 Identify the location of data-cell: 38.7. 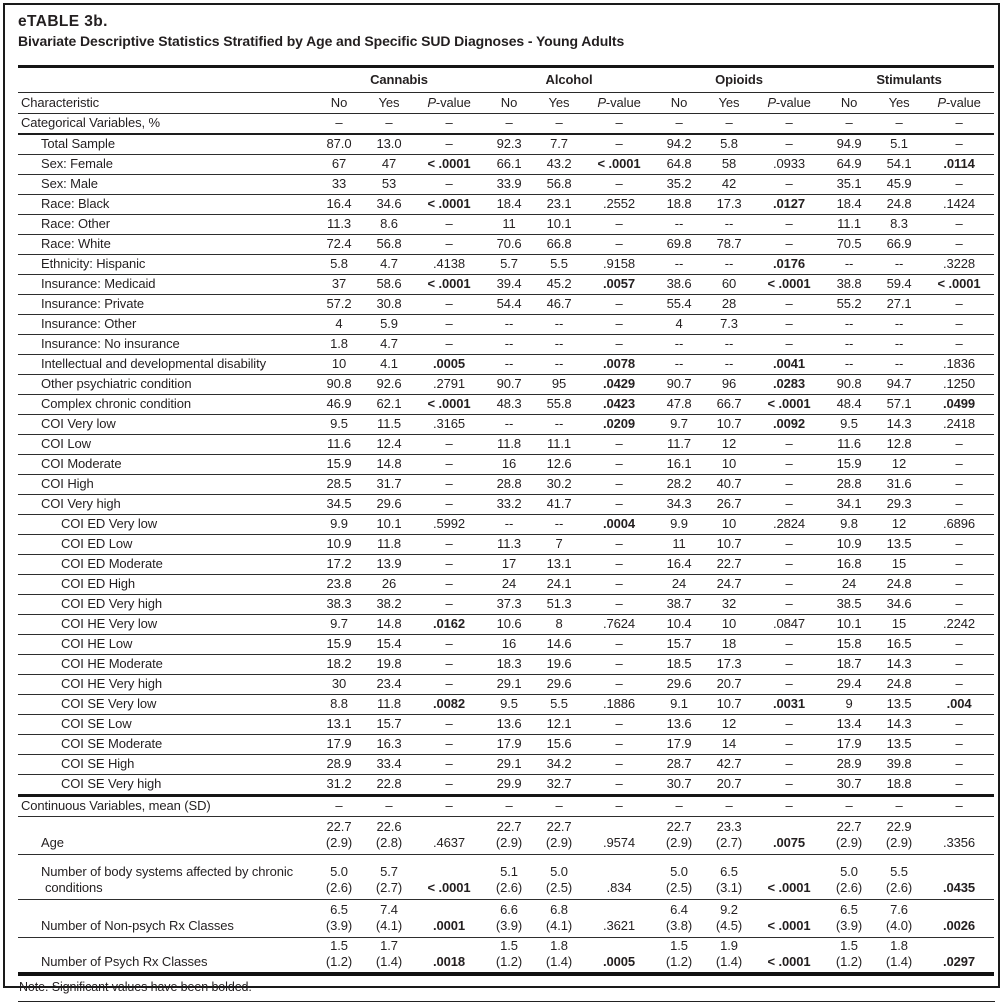
(679, 604).